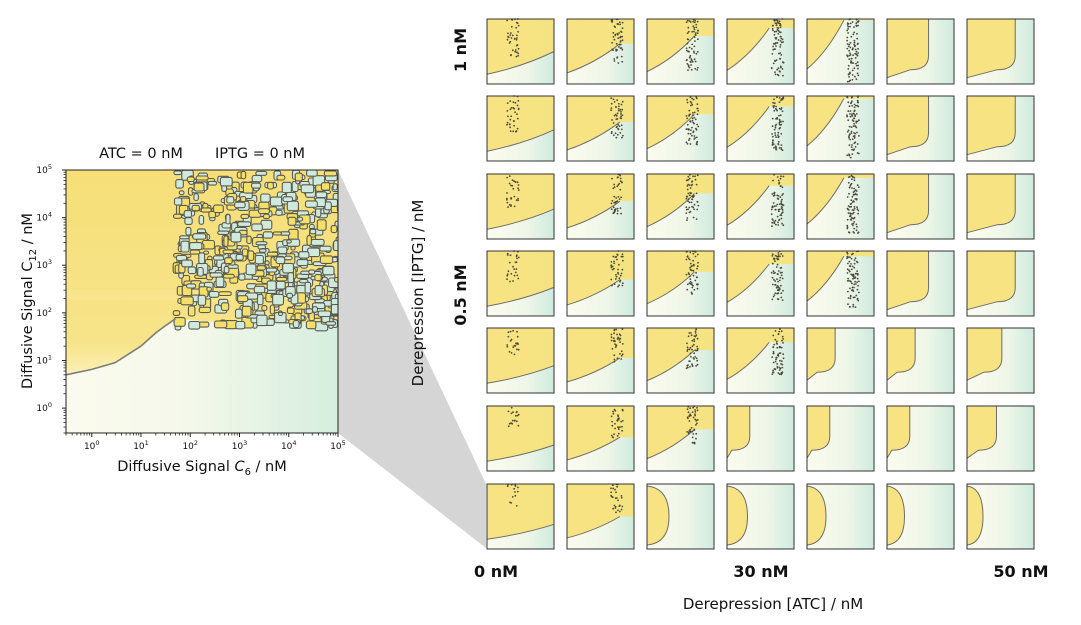  I want to click on main-x-tick-label: 102, so click(190, 445).